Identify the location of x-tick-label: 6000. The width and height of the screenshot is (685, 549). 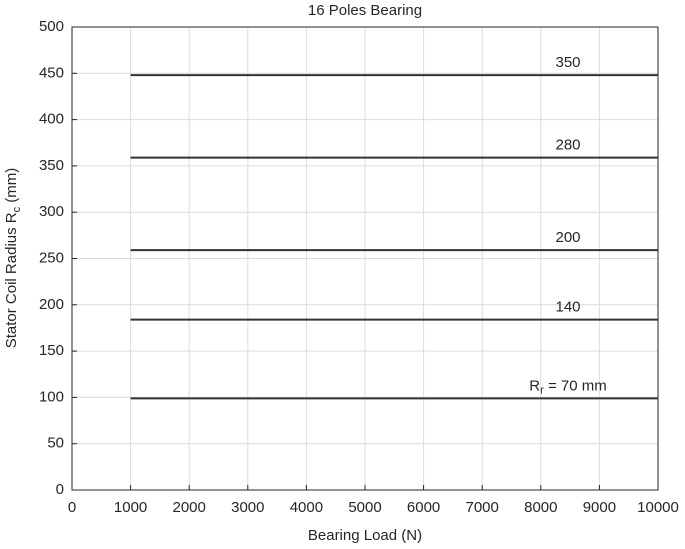
(423, 507).